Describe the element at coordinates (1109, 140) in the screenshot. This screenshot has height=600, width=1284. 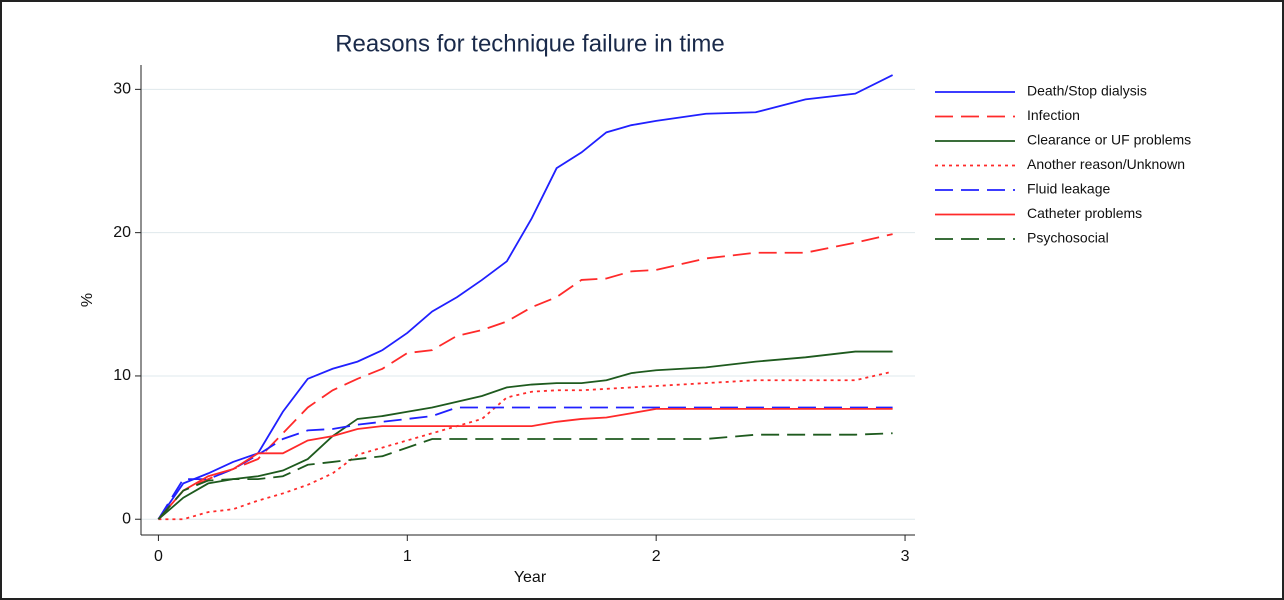
I see `legend-label: Clearance or UF problems` at that location.